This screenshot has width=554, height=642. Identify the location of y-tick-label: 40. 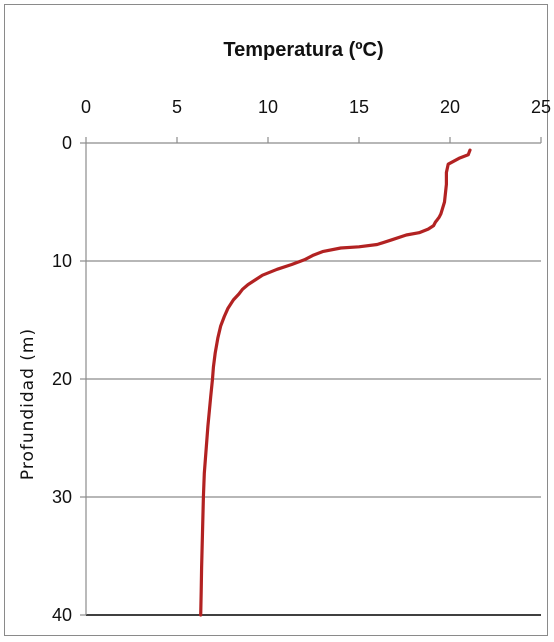
(62, 615).